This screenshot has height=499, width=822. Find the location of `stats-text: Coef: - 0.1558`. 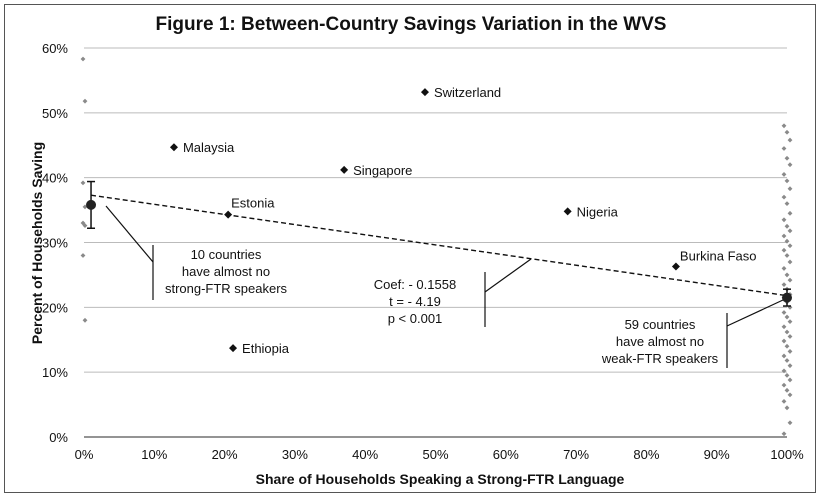

stats-text: Coef: - 0.1558 is located at coordinates (415, 284).